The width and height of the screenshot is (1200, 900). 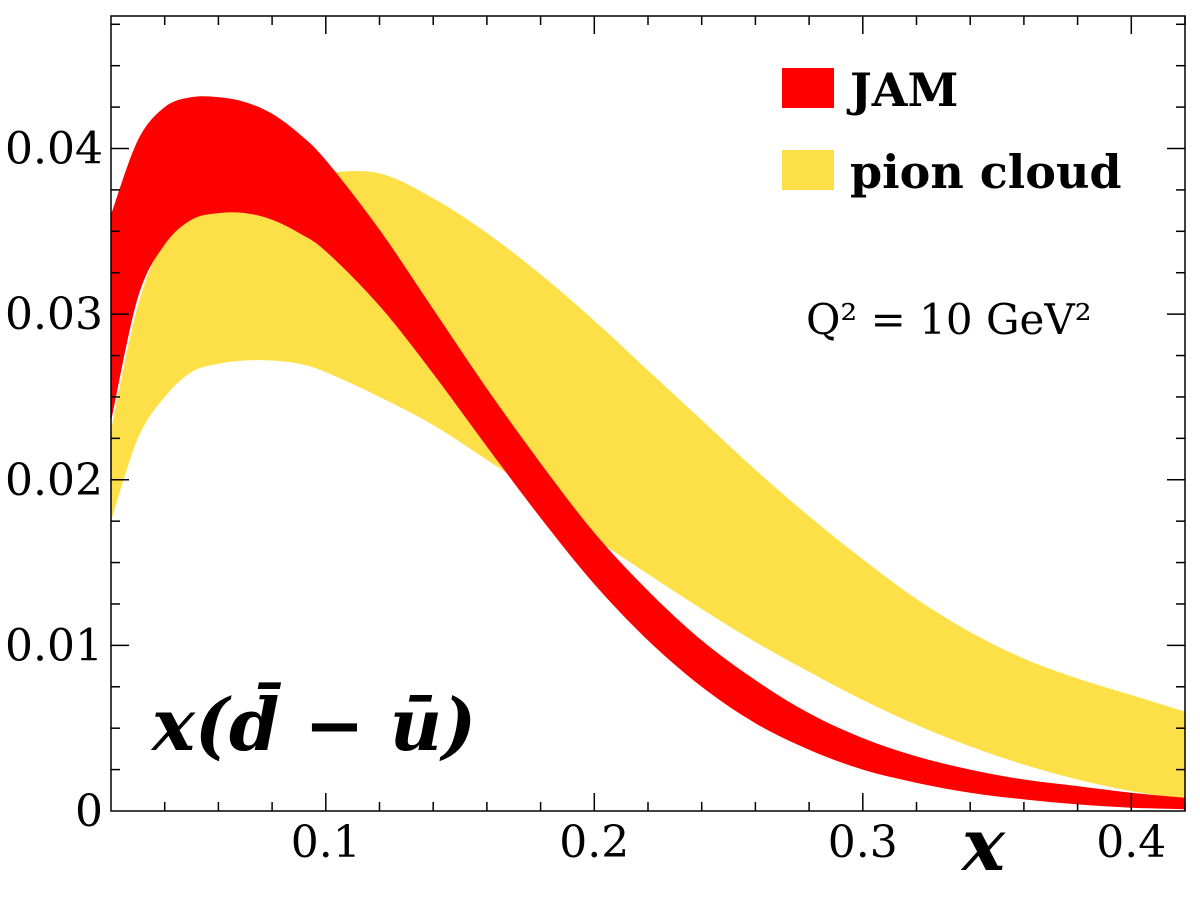 What do you see at coordinates (54, 645) in the screenshot?
I see `y-tick-label: 0.01` at bounding box center [54, 645].